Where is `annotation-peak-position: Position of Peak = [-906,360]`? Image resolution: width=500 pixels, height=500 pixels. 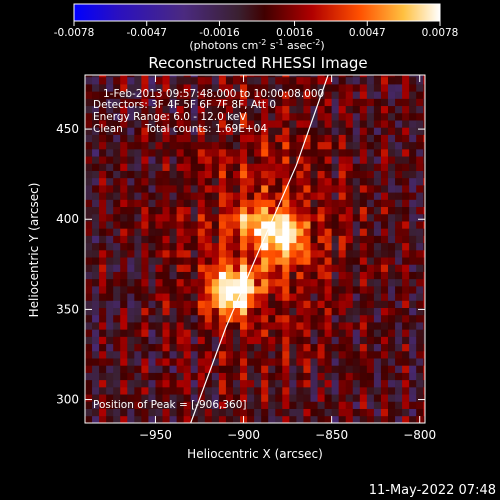 annotation-peak-position: Position of Peak = [-906,360] is located at coordinates (170, 405).